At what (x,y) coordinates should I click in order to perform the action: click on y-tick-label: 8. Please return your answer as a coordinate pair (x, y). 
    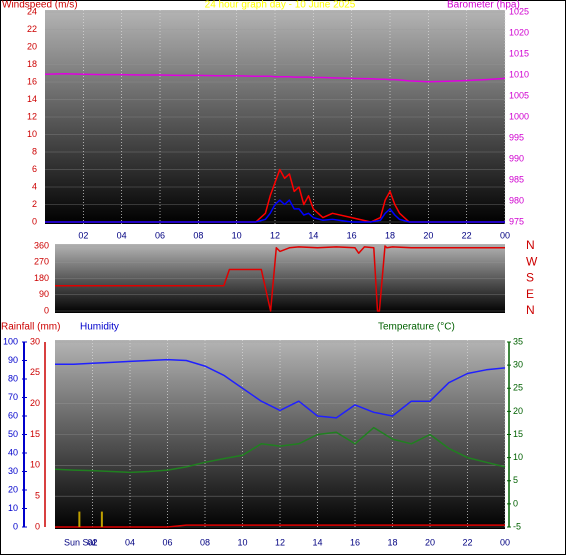
    Looking at the image, I should click on (34, 151).